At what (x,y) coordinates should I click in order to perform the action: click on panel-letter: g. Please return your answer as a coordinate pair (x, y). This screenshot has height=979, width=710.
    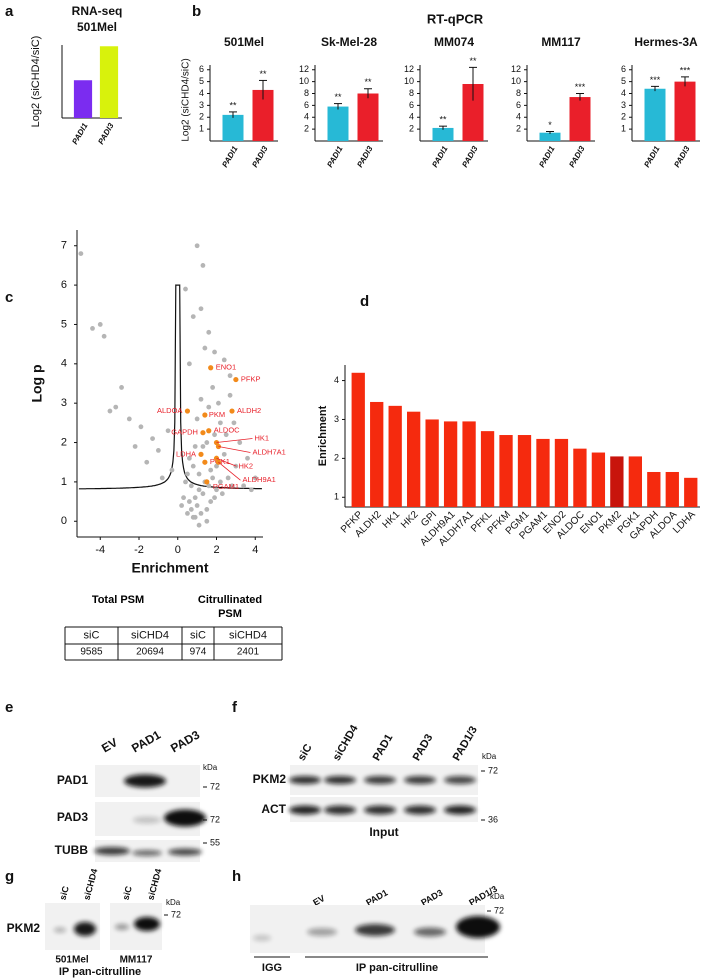
    Looking at the image, I should click on (9, 876).